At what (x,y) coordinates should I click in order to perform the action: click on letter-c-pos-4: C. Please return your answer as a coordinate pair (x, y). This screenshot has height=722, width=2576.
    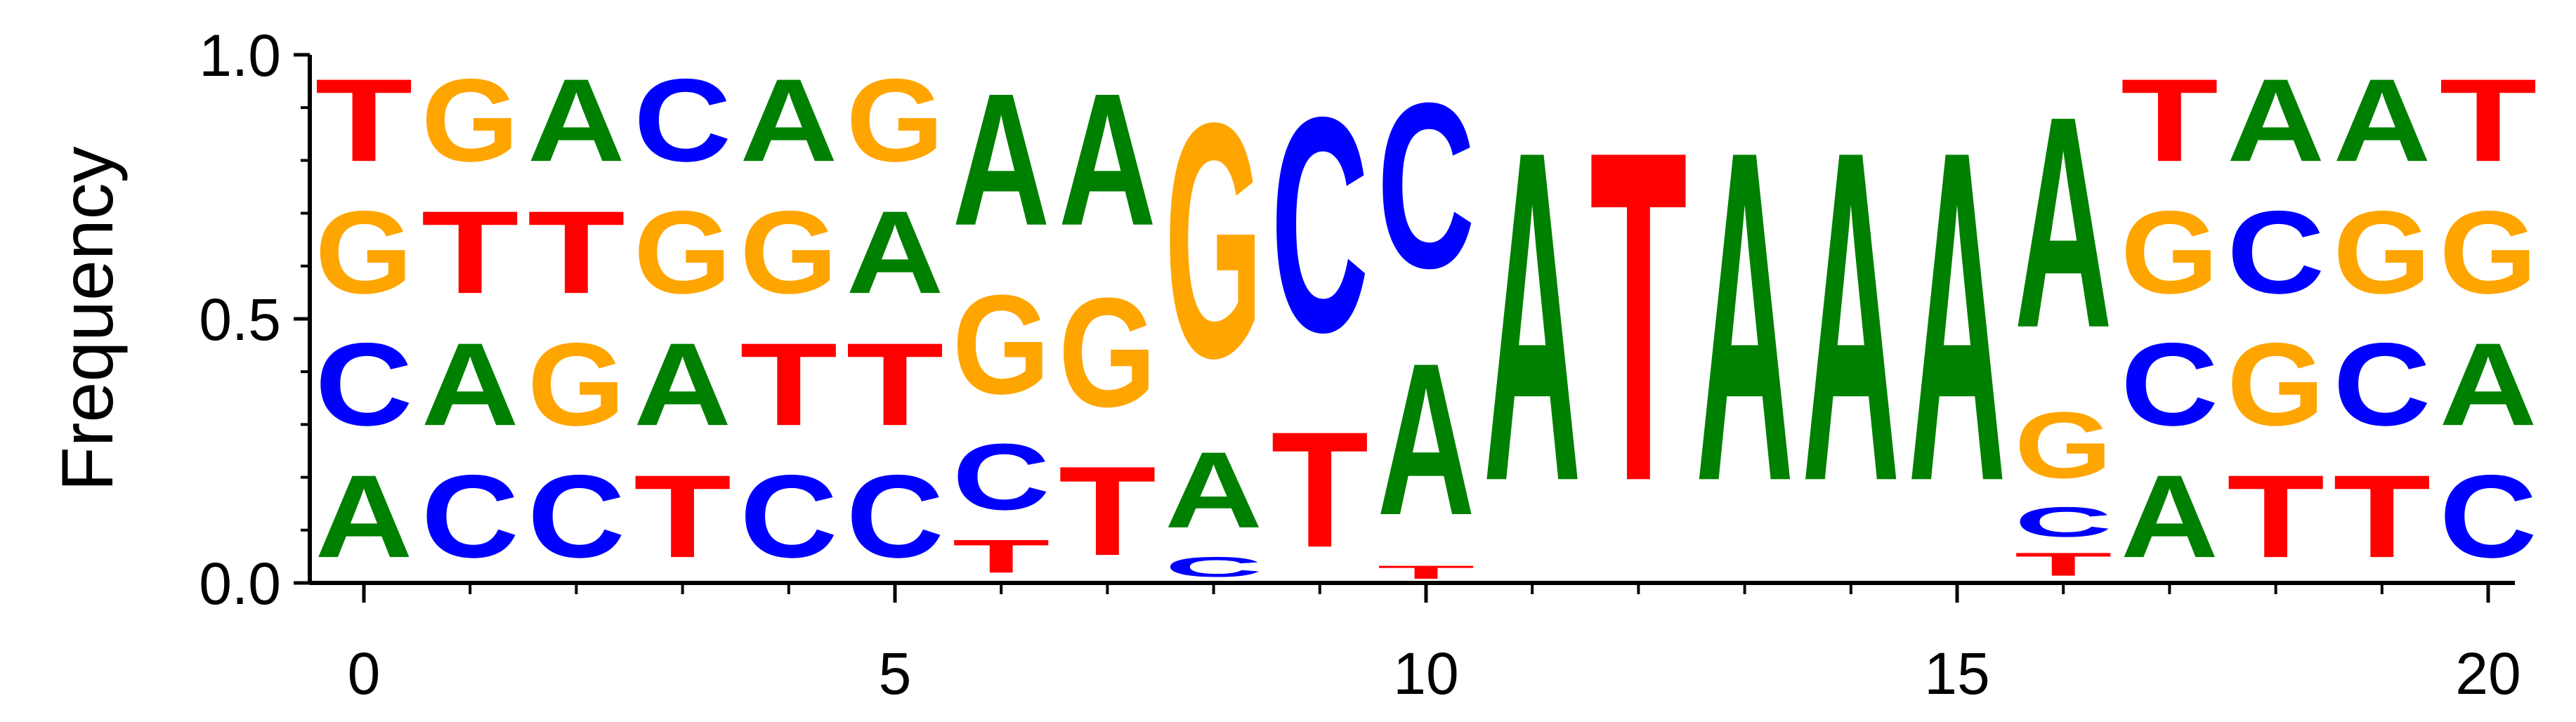
    Looking at the image, I should click on (788, 517).